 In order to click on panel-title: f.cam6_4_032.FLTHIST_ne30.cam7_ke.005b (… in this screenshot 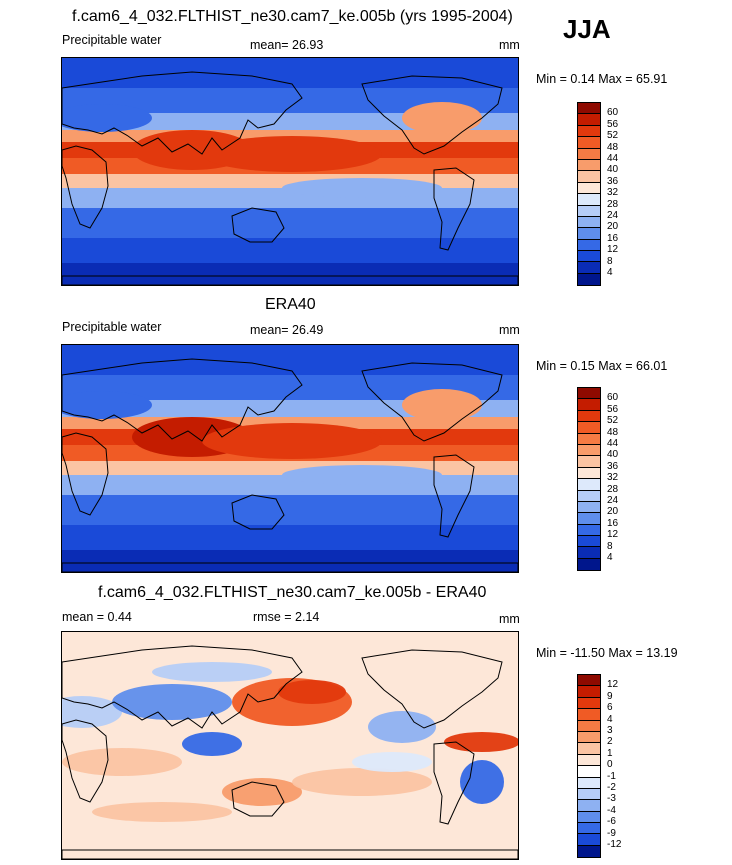, I will do `click(292, 16)`.